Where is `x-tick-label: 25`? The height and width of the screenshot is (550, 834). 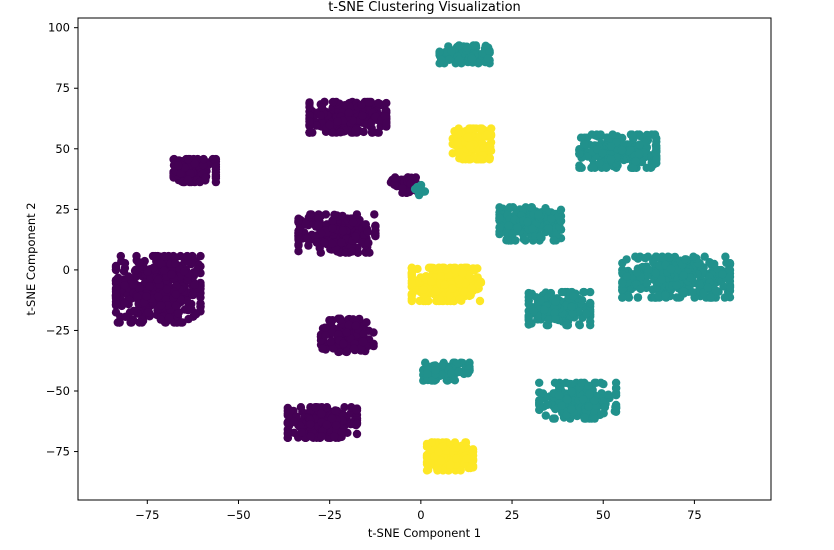 x-tick-label: 25 is located at coordinates (512, 515).